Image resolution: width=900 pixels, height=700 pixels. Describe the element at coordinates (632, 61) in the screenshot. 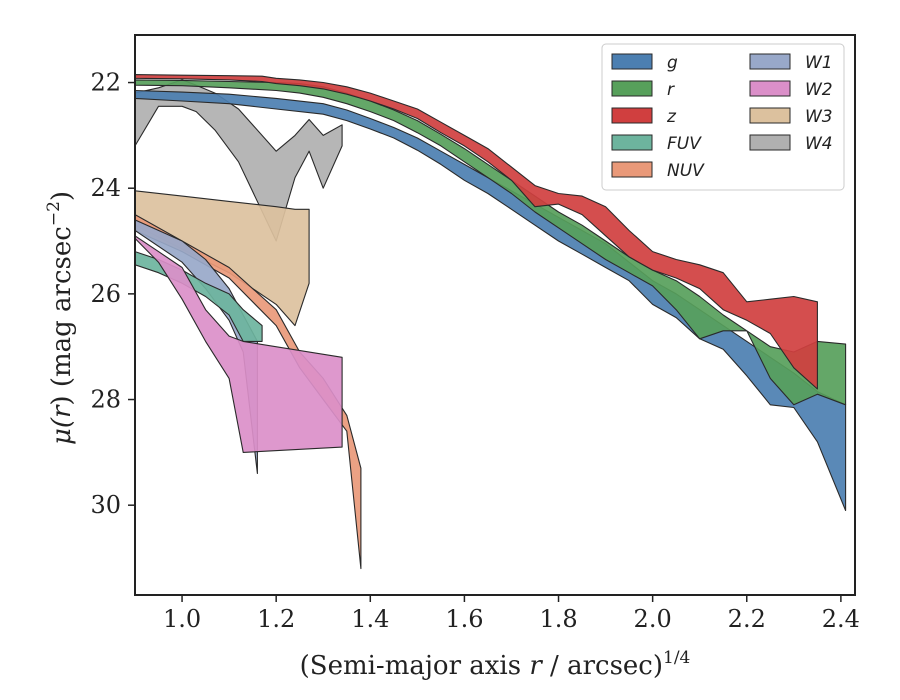

I see `legend-swatch-g` at that location.